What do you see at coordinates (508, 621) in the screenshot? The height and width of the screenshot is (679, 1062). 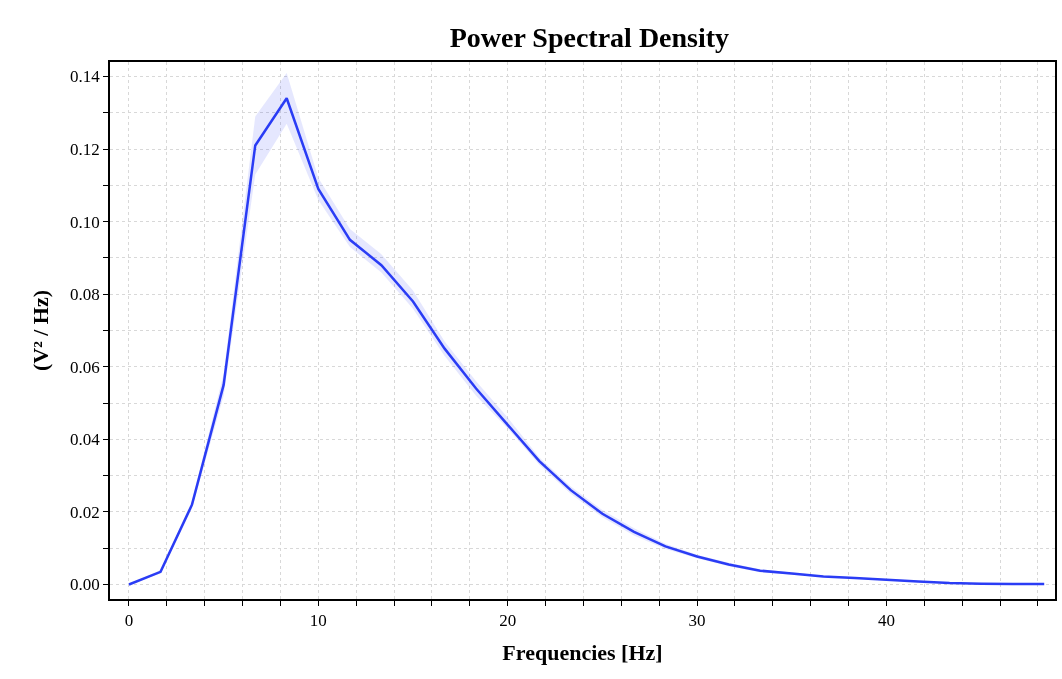 I see `x-tick-label: 20` at bounding box center [508, 621].